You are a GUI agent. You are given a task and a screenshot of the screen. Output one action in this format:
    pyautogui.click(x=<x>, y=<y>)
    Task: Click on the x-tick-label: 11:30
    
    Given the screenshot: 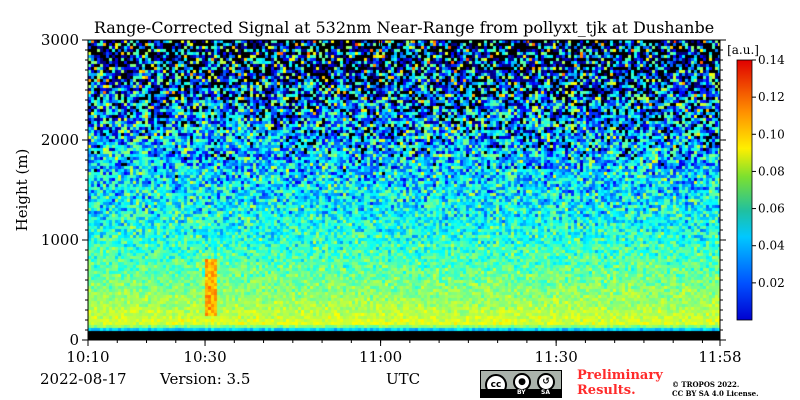 What is the action you would take?
    pyautogui.click(x=556, y=357)
    